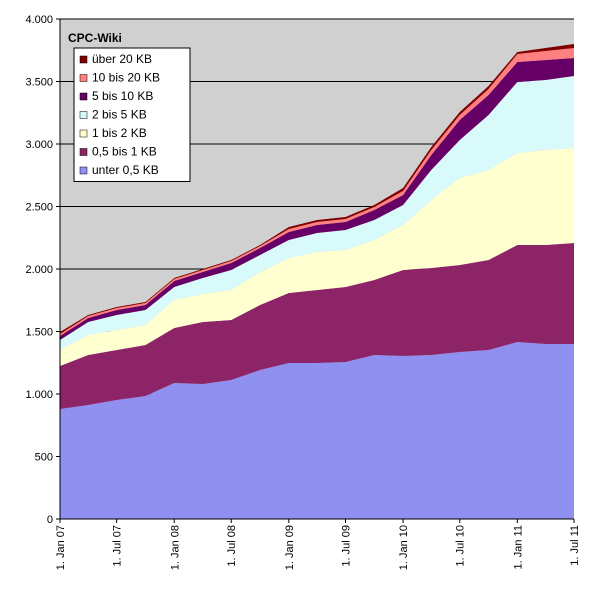 The image size is (592, 604). Describe the element at coordinates (39, 333) in the screenshot. I see `y-tick-label: 1.500` at that location.